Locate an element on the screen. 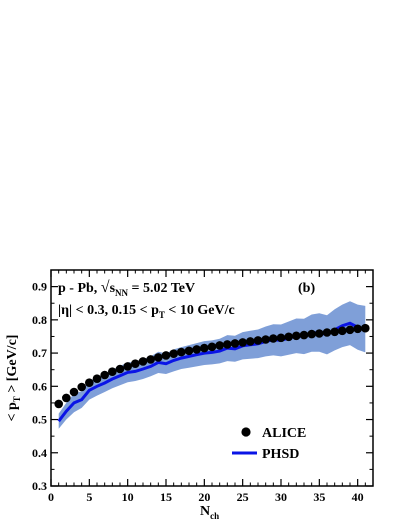  y-tick-label: 0.5 is located at coordinates (39, 420).